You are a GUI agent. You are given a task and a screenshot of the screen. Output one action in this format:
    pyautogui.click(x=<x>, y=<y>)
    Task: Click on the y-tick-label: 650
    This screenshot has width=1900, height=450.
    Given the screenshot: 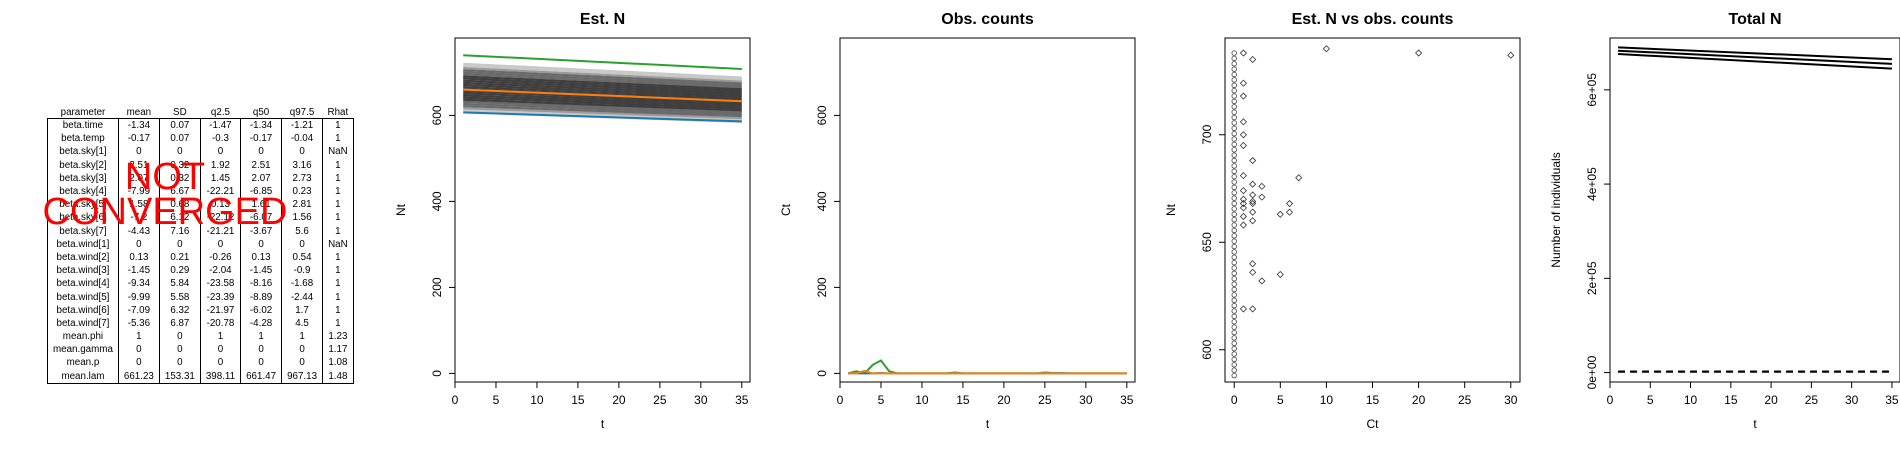 What is the action you would take?
    pyautogui.click(x=1207, y=242)
    